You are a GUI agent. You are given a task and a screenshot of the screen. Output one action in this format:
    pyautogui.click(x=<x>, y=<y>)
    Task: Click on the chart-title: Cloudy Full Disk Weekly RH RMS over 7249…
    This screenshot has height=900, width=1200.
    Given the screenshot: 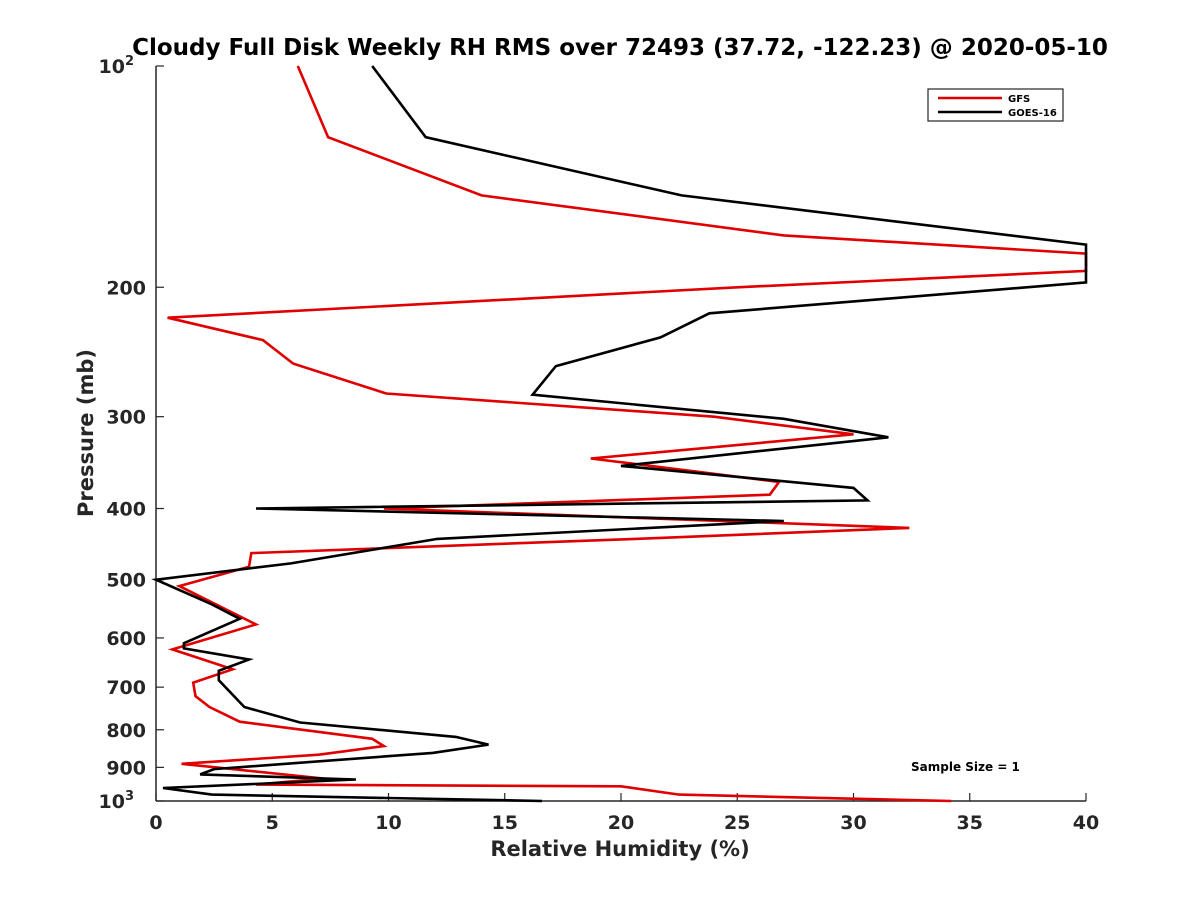 What is the action you would take?
    pyautogui.click(x=620, y=48)
    